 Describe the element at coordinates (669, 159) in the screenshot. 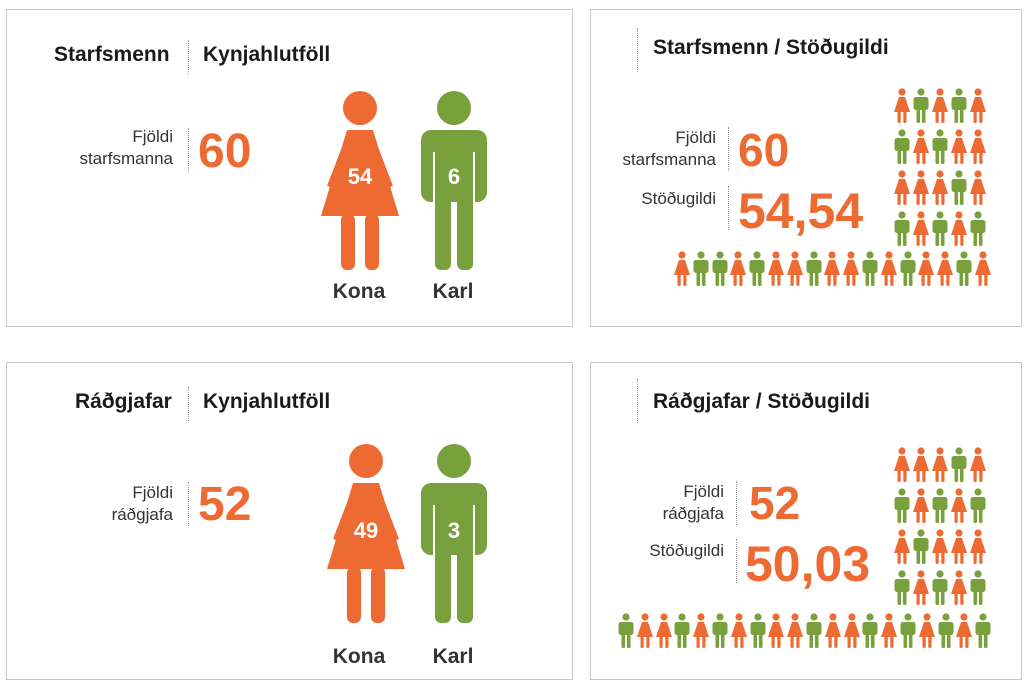

I see `count-label-line2: starfsmanna` at that location.